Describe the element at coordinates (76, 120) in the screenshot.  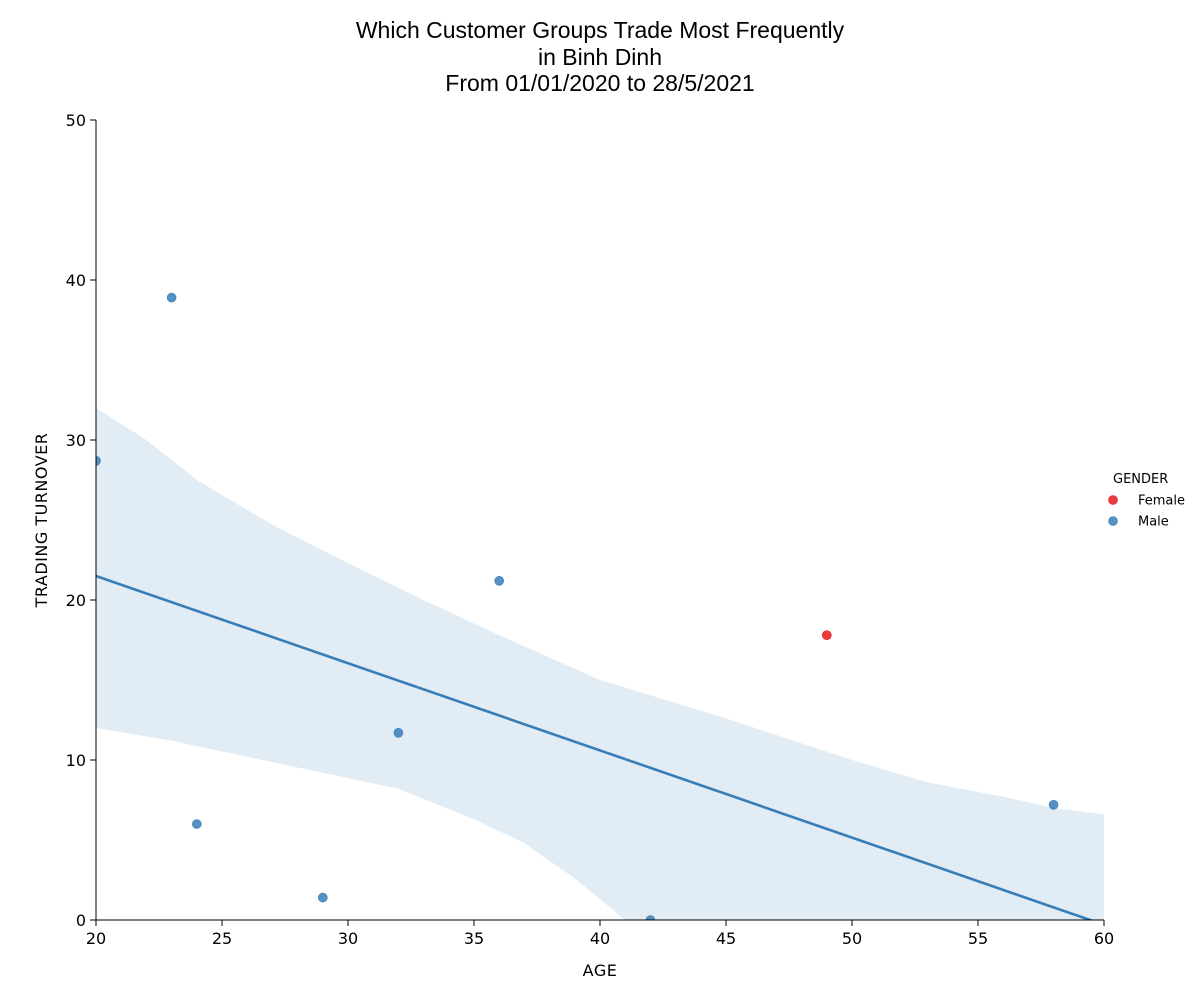
I see `y-tick-label: 50` at that location.